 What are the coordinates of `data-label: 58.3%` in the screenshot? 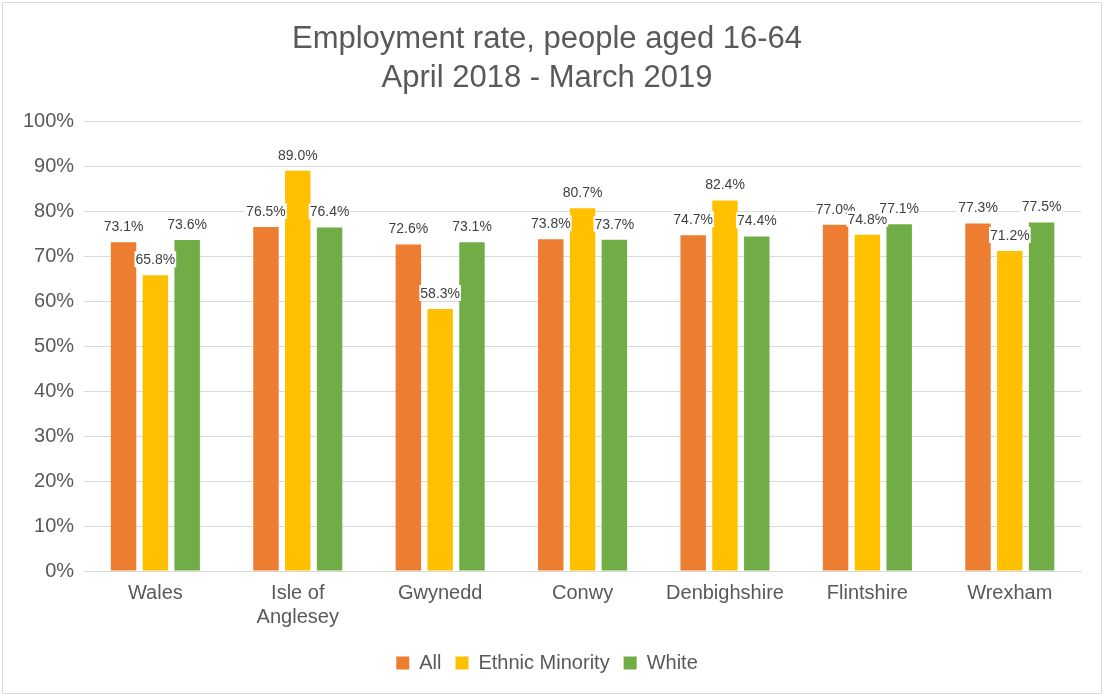 It's located at (440, 292).